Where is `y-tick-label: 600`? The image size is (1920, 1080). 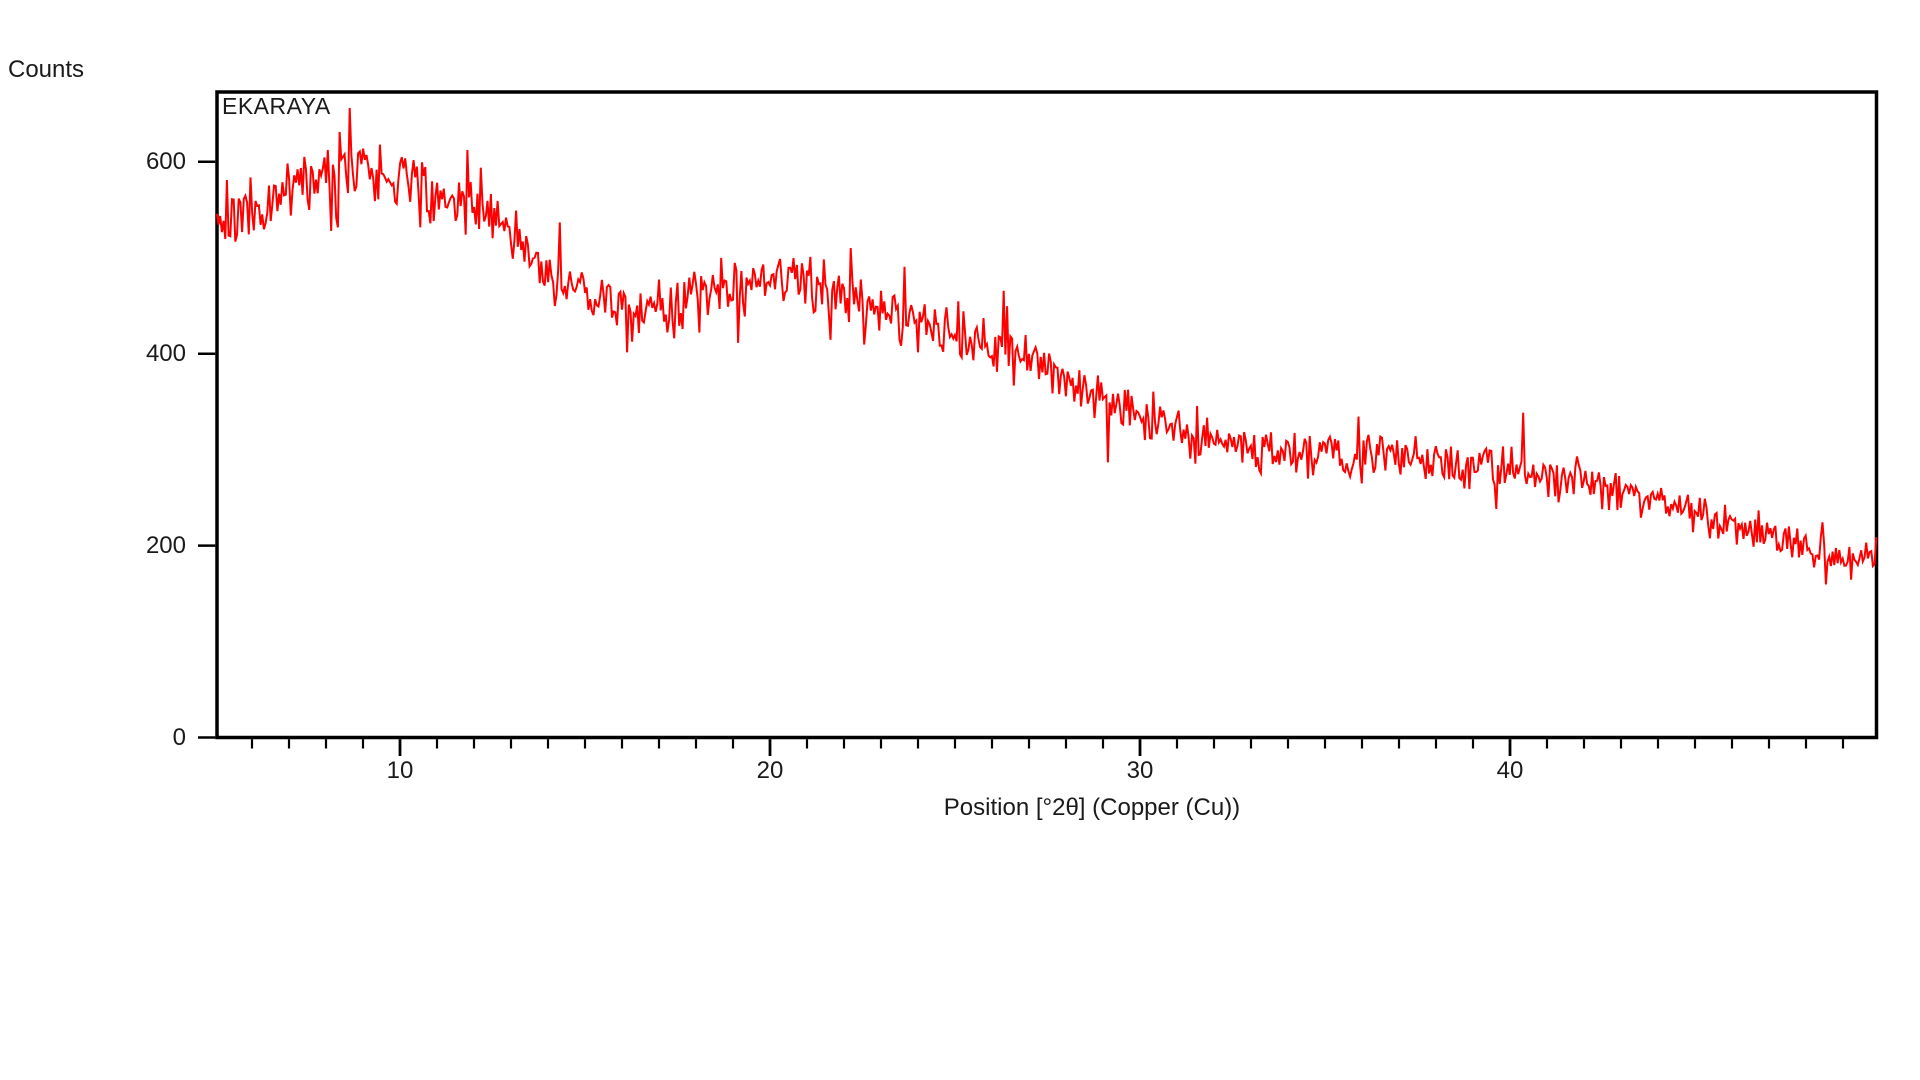 y-tick-label: 600 is located at coordinates (165, 161).